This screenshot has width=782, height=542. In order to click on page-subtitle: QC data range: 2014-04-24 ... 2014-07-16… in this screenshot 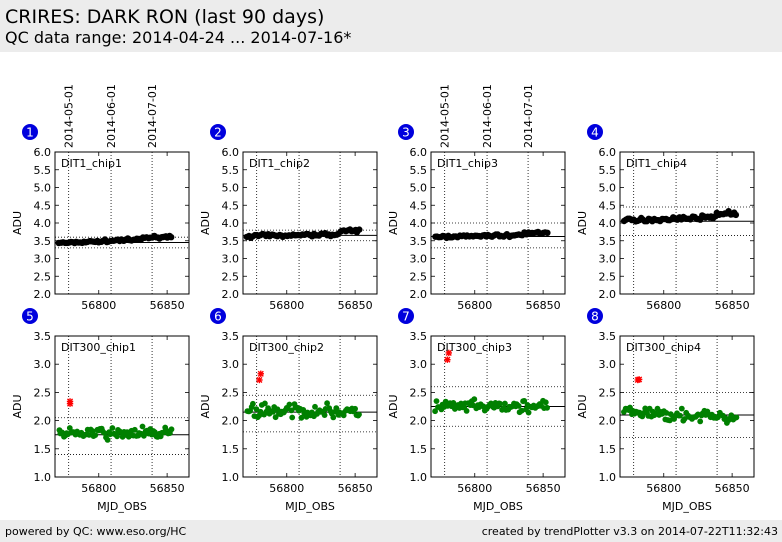, I will do `click(178, 37)`.